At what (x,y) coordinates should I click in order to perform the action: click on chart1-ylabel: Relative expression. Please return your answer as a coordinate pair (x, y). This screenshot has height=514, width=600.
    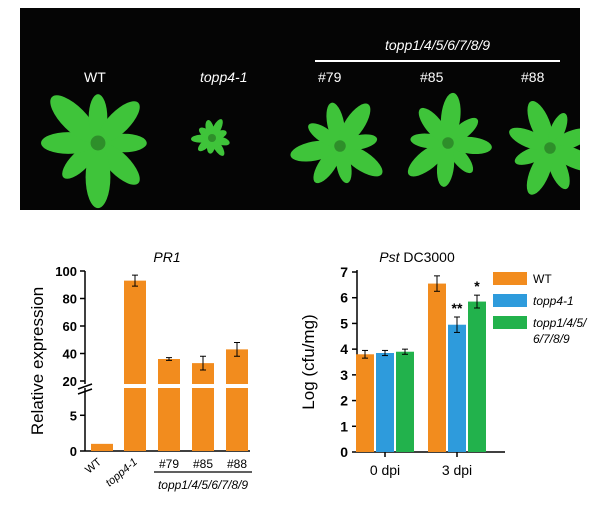
    Looking at the image, I should click on (37, 361).